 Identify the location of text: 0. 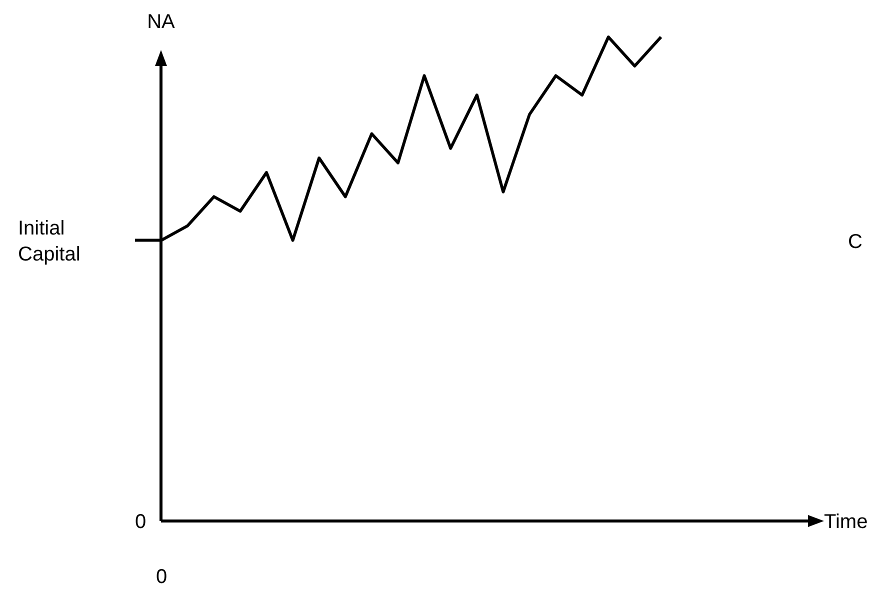
(162, 577).